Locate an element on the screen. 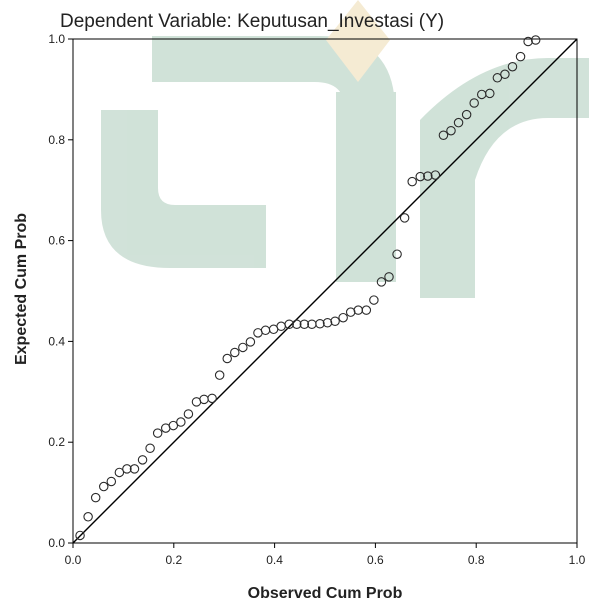 Image resolution: width=589 pixels, height=608 pixels. y-tick-label: 0.0 is located at coordinates (56, 543).